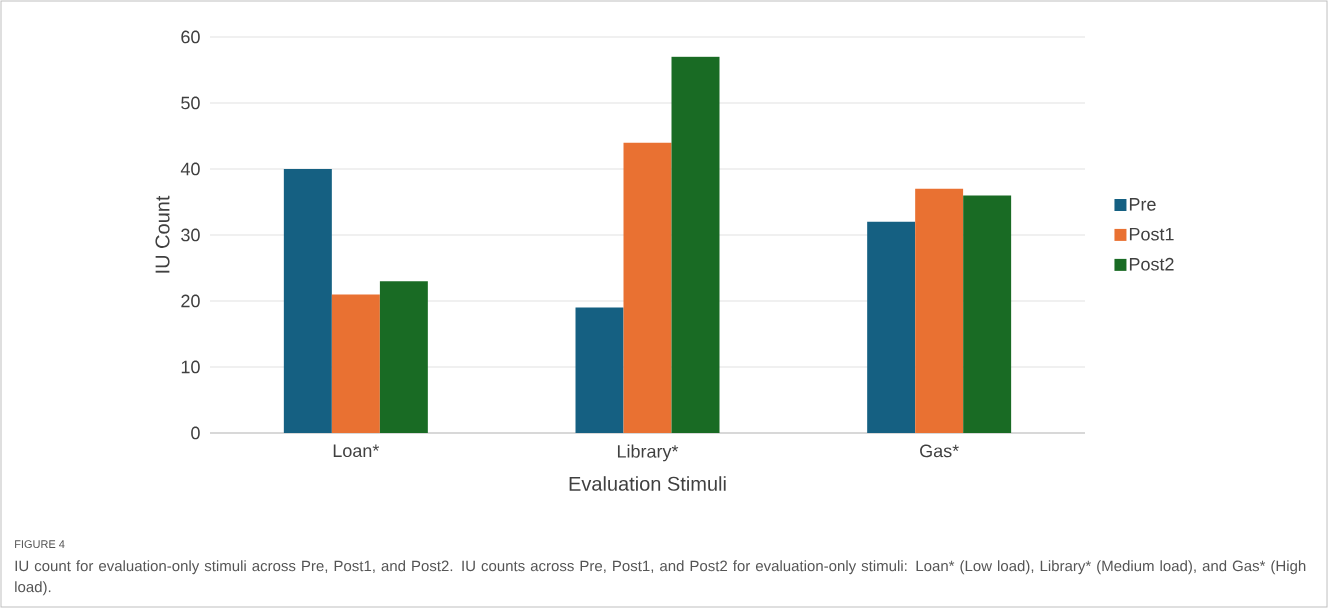 Image resolution: width=1328 pixels, height=608 pixels. I want to click on y-tick-label: 10, so click(190, 367).